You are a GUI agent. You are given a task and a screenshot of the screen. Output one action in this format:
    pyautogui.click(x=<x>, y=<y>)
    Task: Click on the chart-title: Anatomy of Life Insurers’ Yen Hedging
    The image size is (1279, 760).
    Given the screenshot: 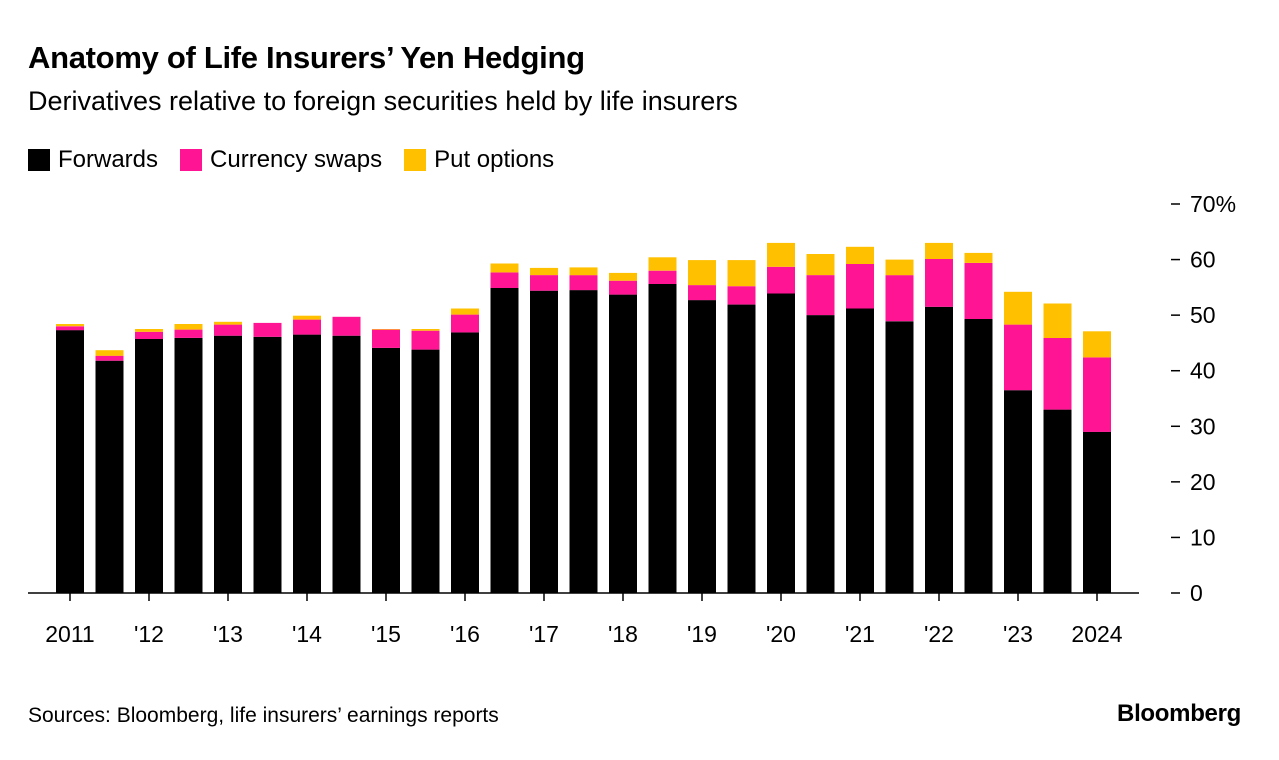 What is the action you would take?
    pyautogui.click(x=306, y=57)
    